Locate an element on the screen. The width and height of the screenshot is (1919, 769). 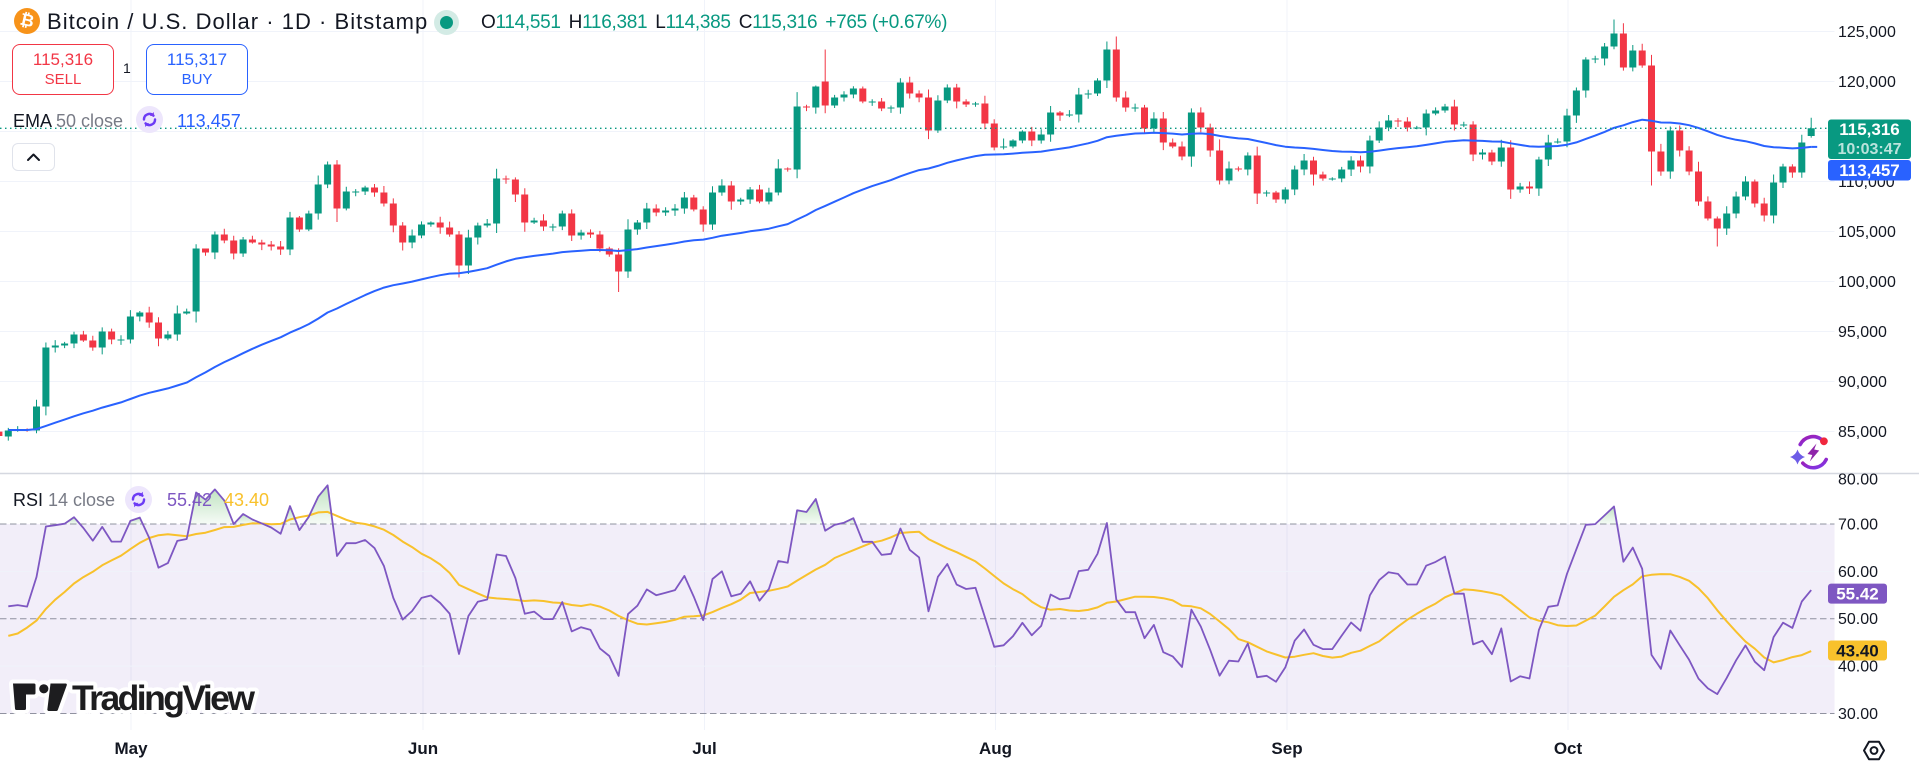
svg-text: 85,000 is located at coordinates (1862, 432).